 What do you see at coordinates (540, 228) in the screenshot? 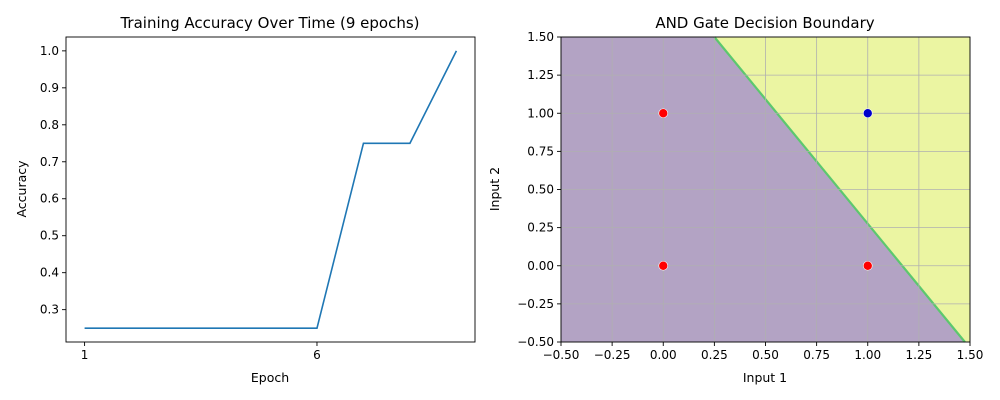
I see `decision-y-tick-label: 0.25` at bounding box center [540, 228].